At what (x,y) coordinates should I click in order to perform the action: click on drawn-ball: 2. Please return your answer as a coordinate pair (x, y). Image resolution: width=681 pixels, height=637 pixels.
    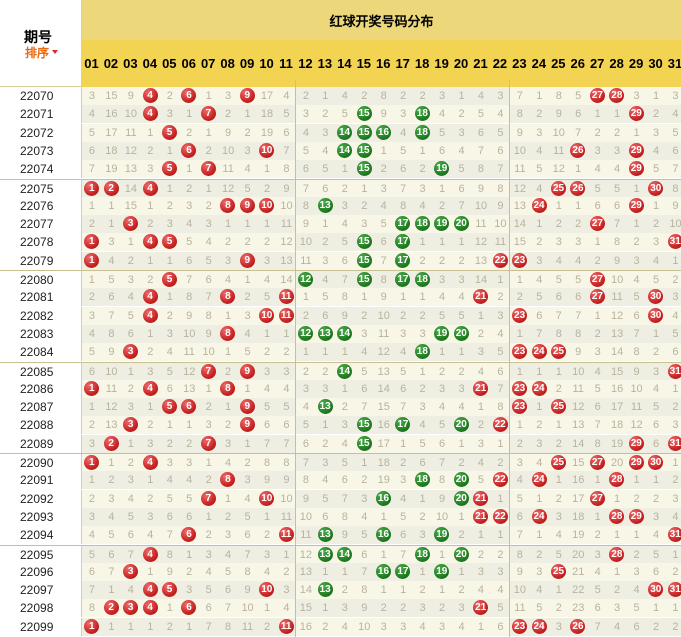
    Looking at the image, I should click on (111, 188).